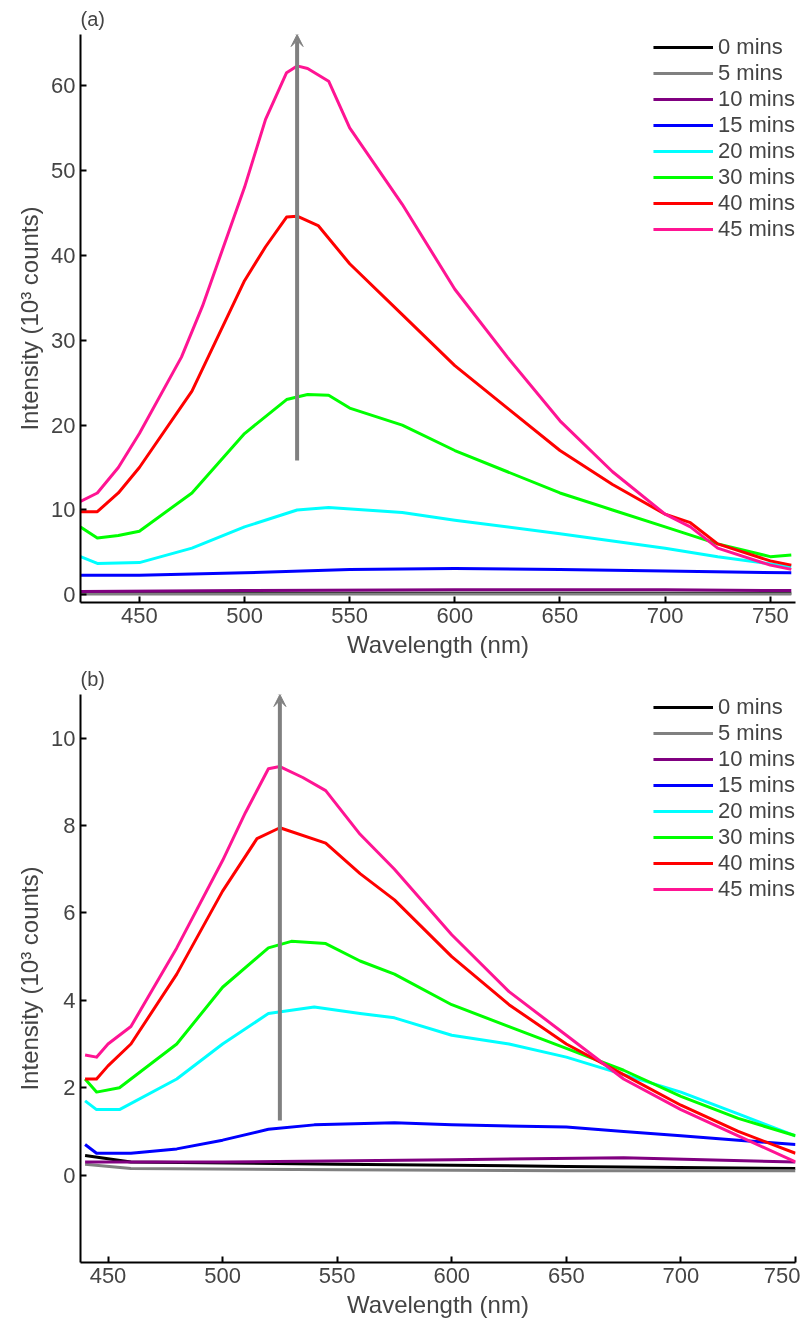 The width and height of the screenshot is (804, 1335). What do you see at coordinates (63, 170) in the screenshot?
I see `y-tick-label: 50` at bounding box center [63, 170].